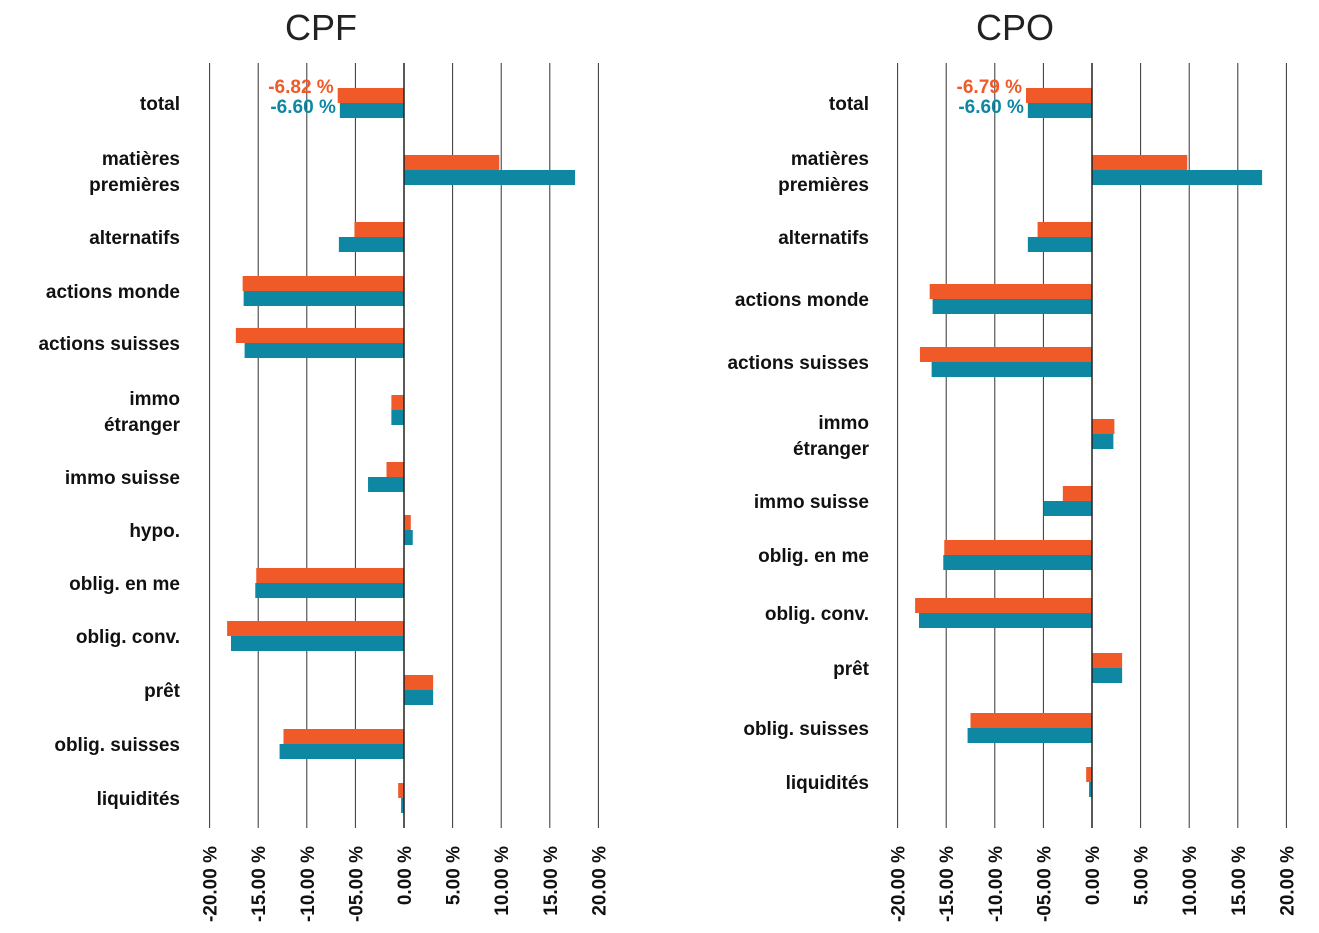  What do you see at coordinates (154, 531) in the screenshot?
I see `category-label: hypo.` at bounding box center [154, 531].